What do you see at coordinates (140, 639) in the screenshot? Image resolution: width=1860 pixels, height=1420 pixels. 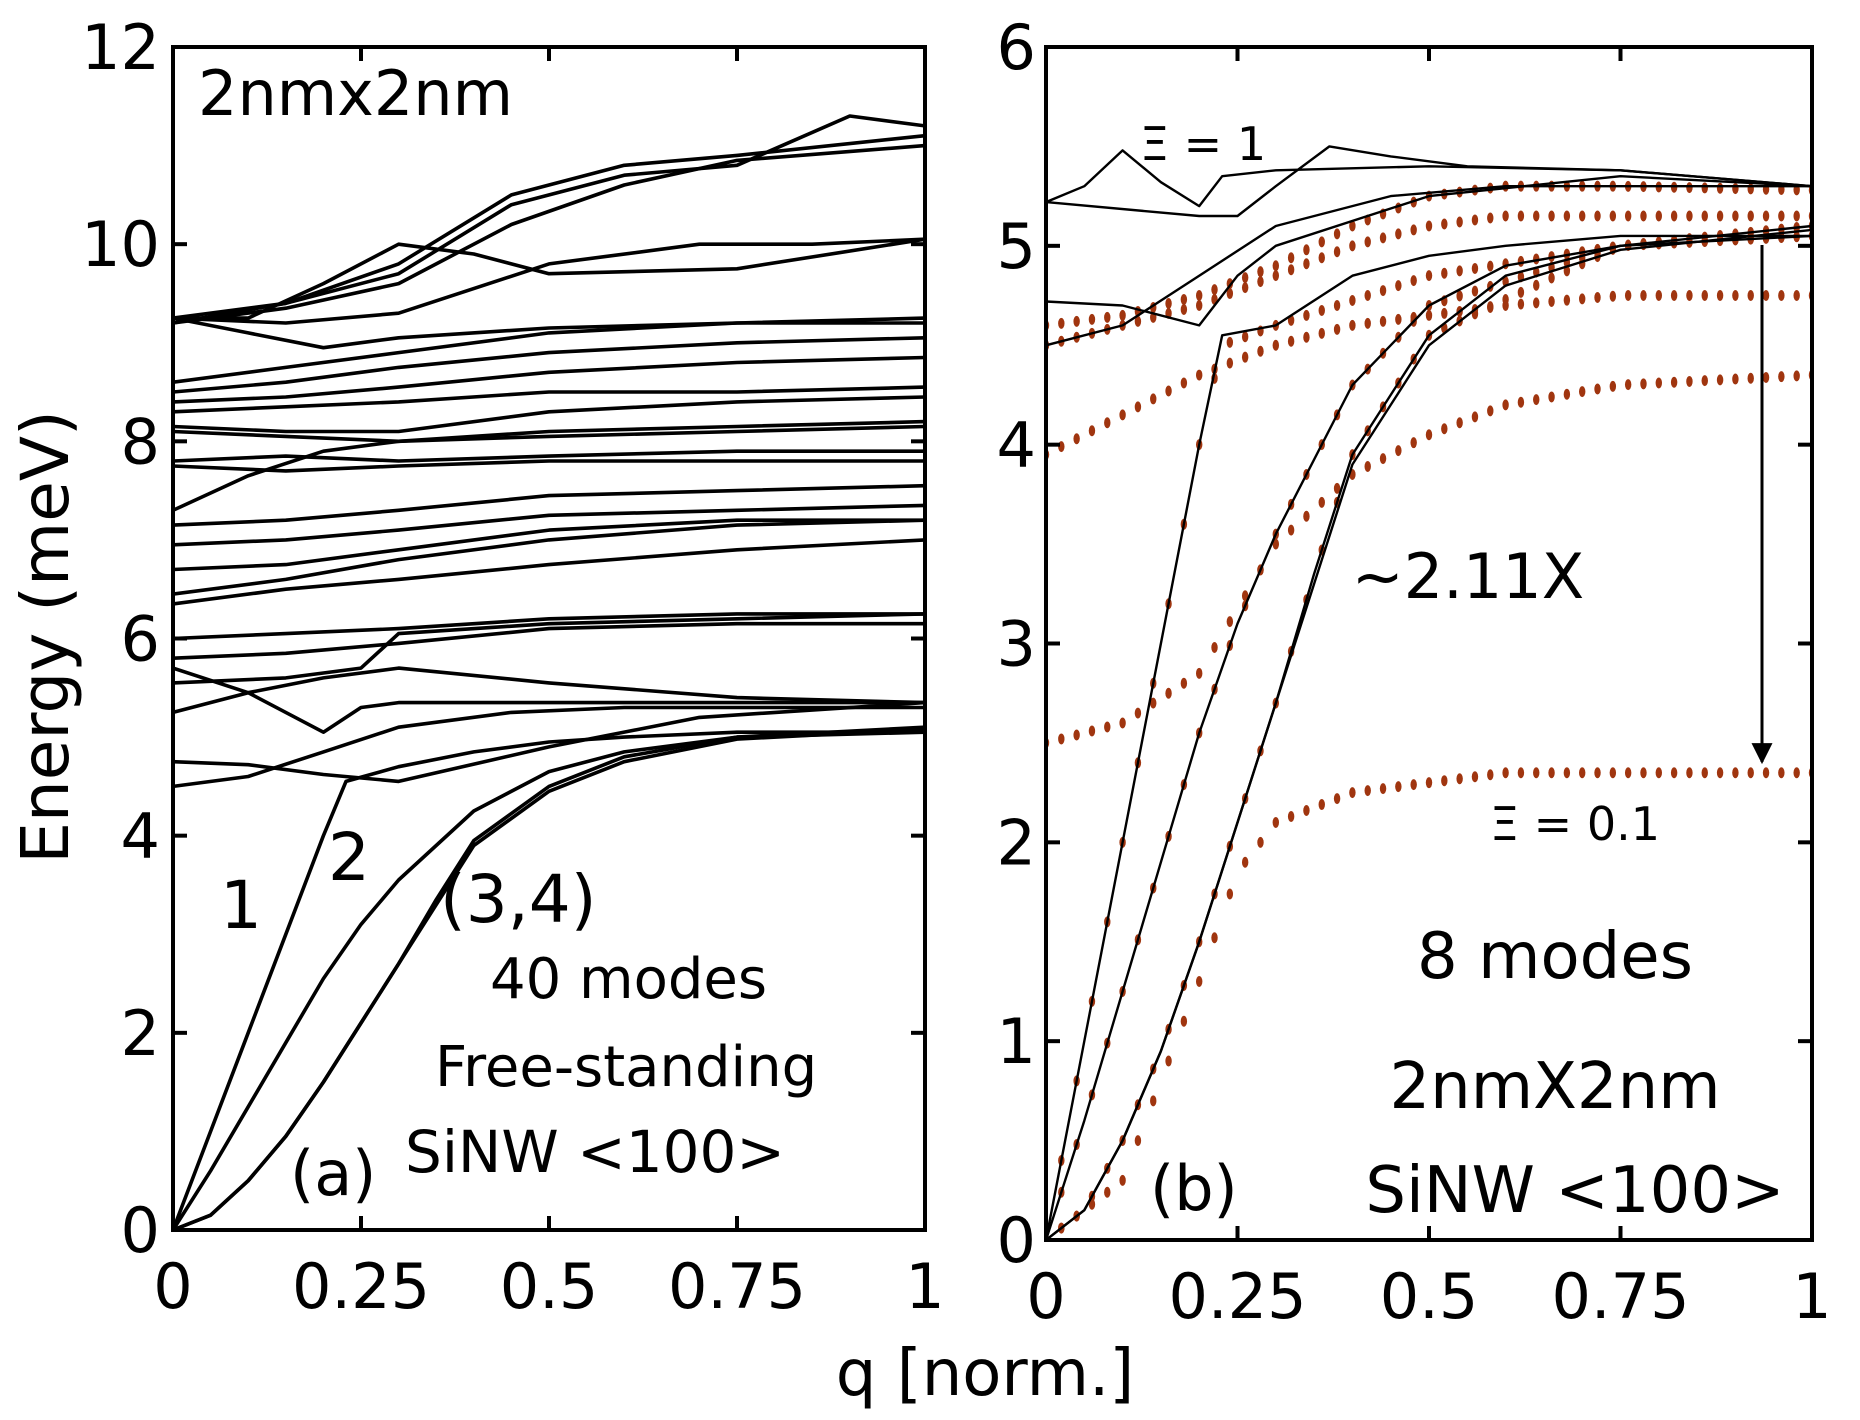 I see `panel-a-ytick-label: 6` at bounding box center [140, 639].